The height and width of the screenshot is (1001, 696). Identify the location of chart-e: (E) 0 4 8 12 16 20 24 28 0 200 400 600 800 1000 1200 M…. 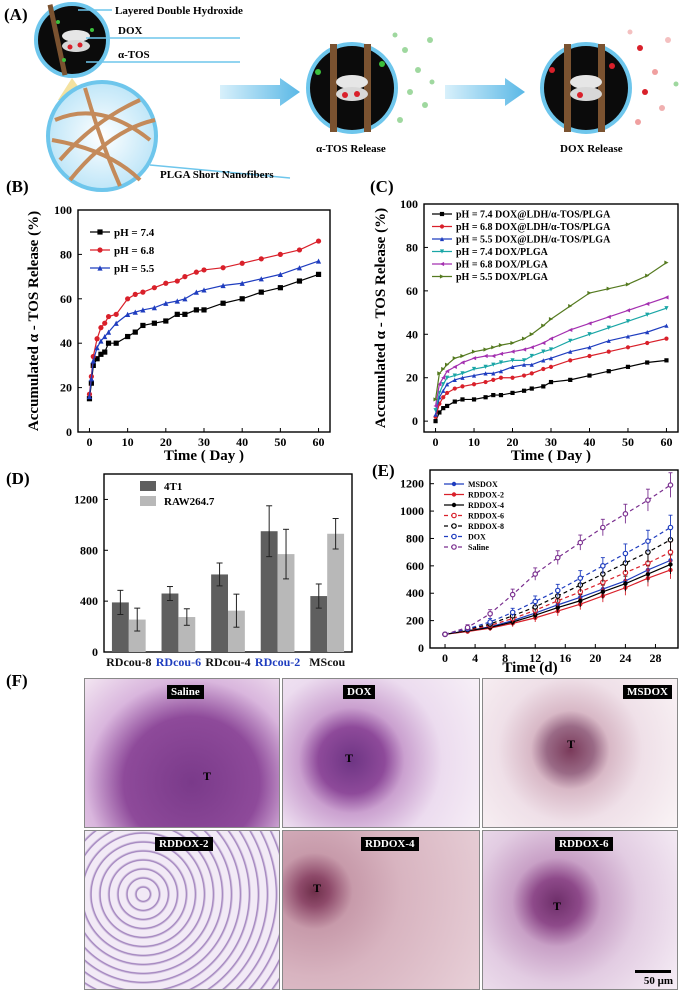
(525, 568).